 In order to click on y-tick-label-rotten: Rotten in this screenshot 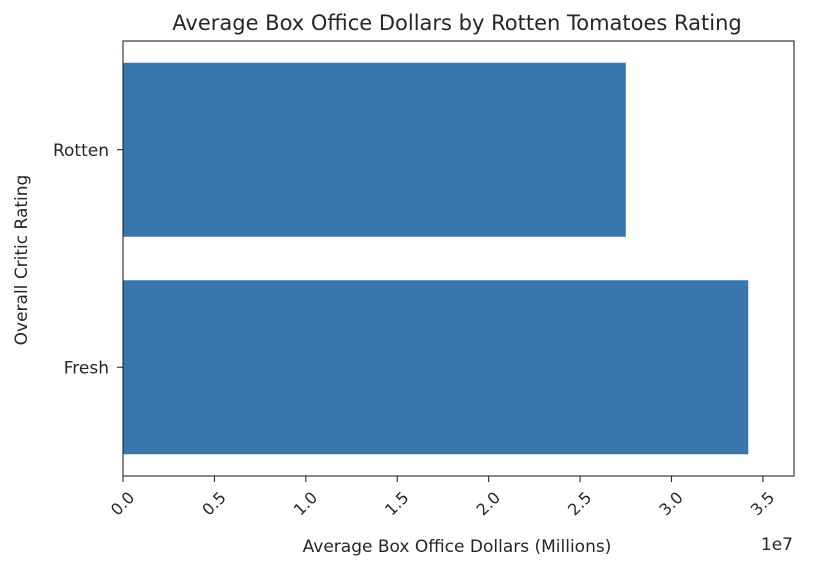, I will do `click(81, 151)`.